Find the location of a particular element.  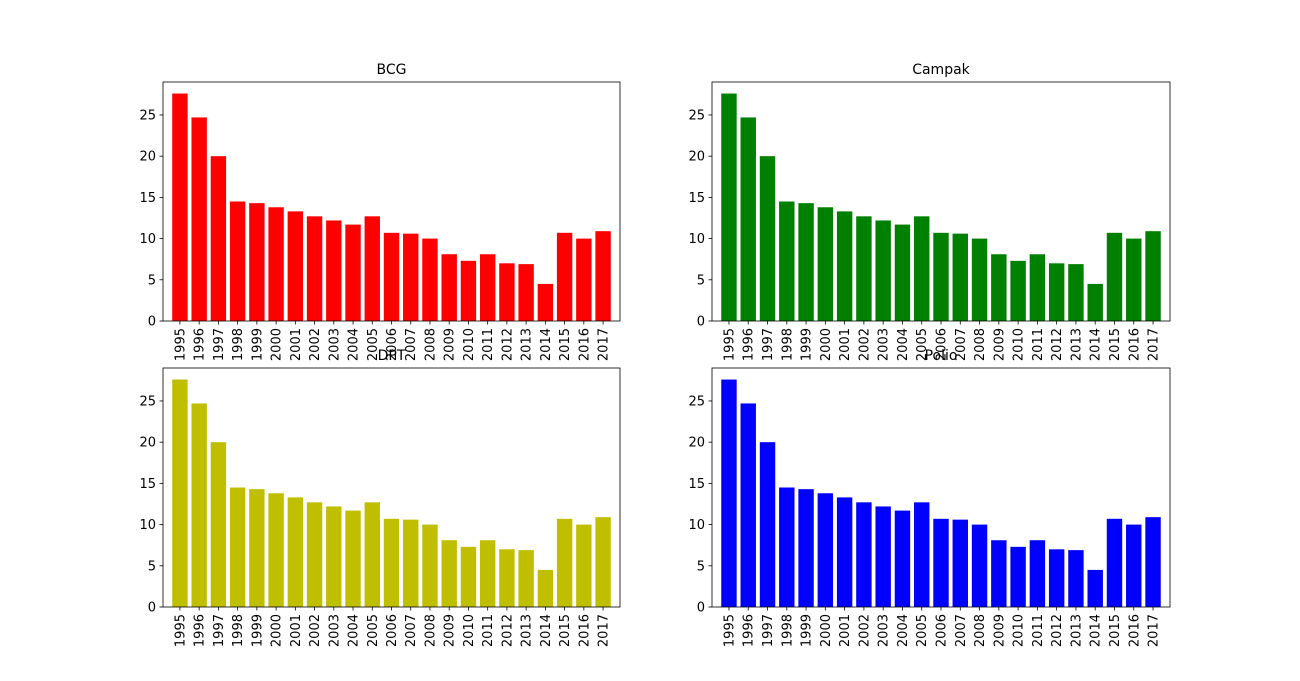

x-tick-label: 2003 is located at coordinates (884, 630).